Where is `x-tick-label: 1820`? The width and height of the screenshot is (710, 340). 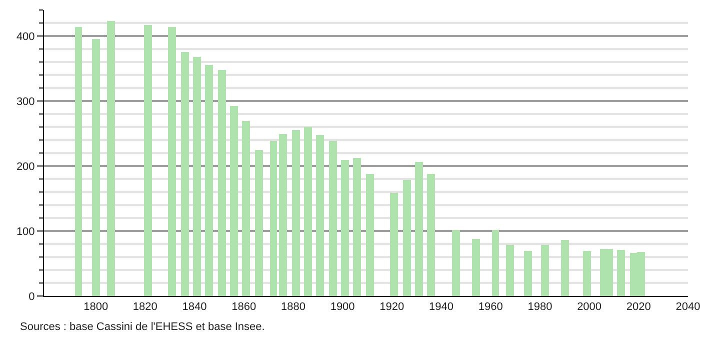
x-tick-label: 1820 is located at coordinates (145, 307).